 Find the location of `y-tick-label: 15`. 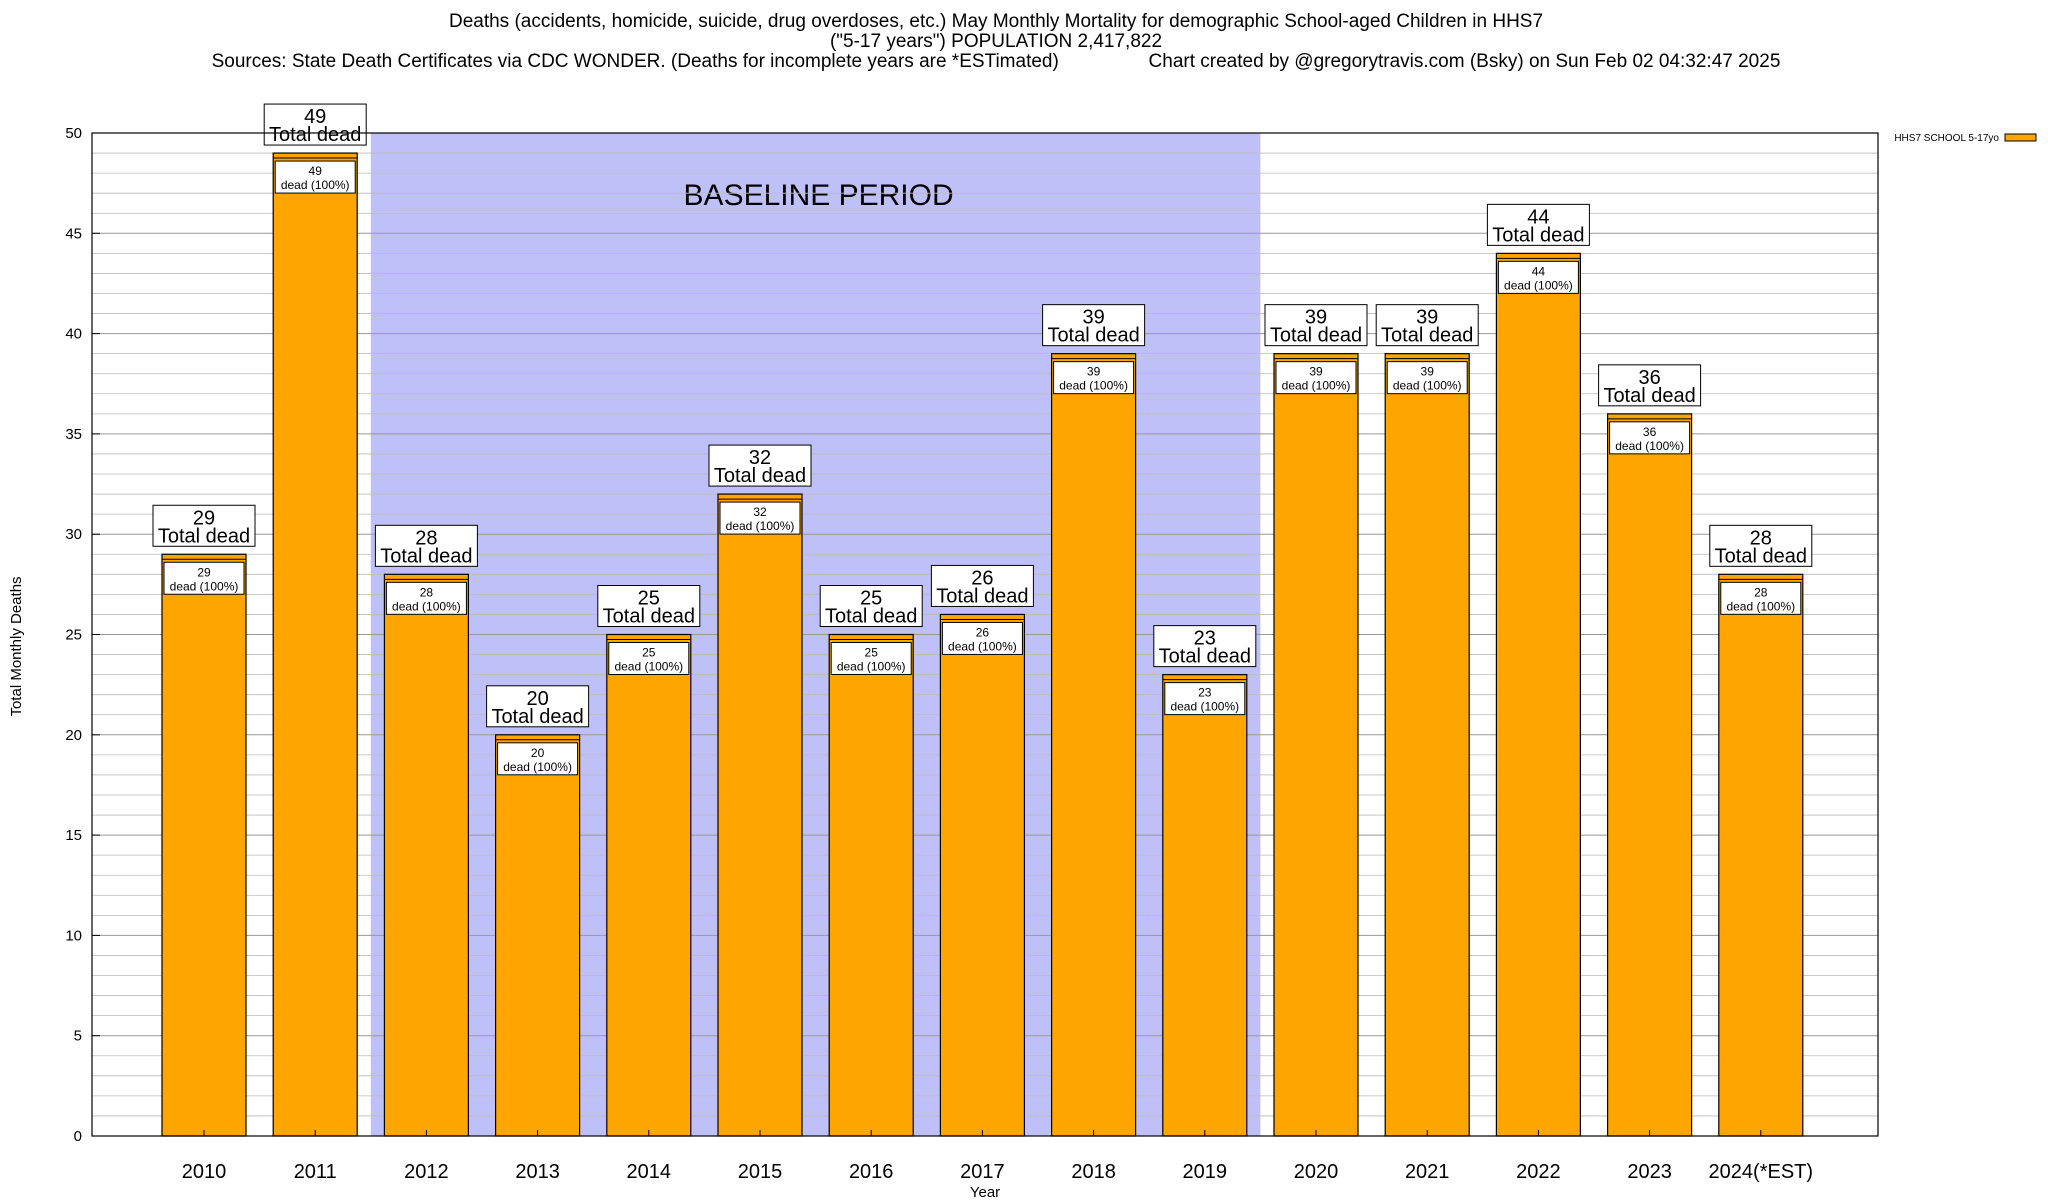

y-tick-label: 15 is located at coordinates (73, 835).